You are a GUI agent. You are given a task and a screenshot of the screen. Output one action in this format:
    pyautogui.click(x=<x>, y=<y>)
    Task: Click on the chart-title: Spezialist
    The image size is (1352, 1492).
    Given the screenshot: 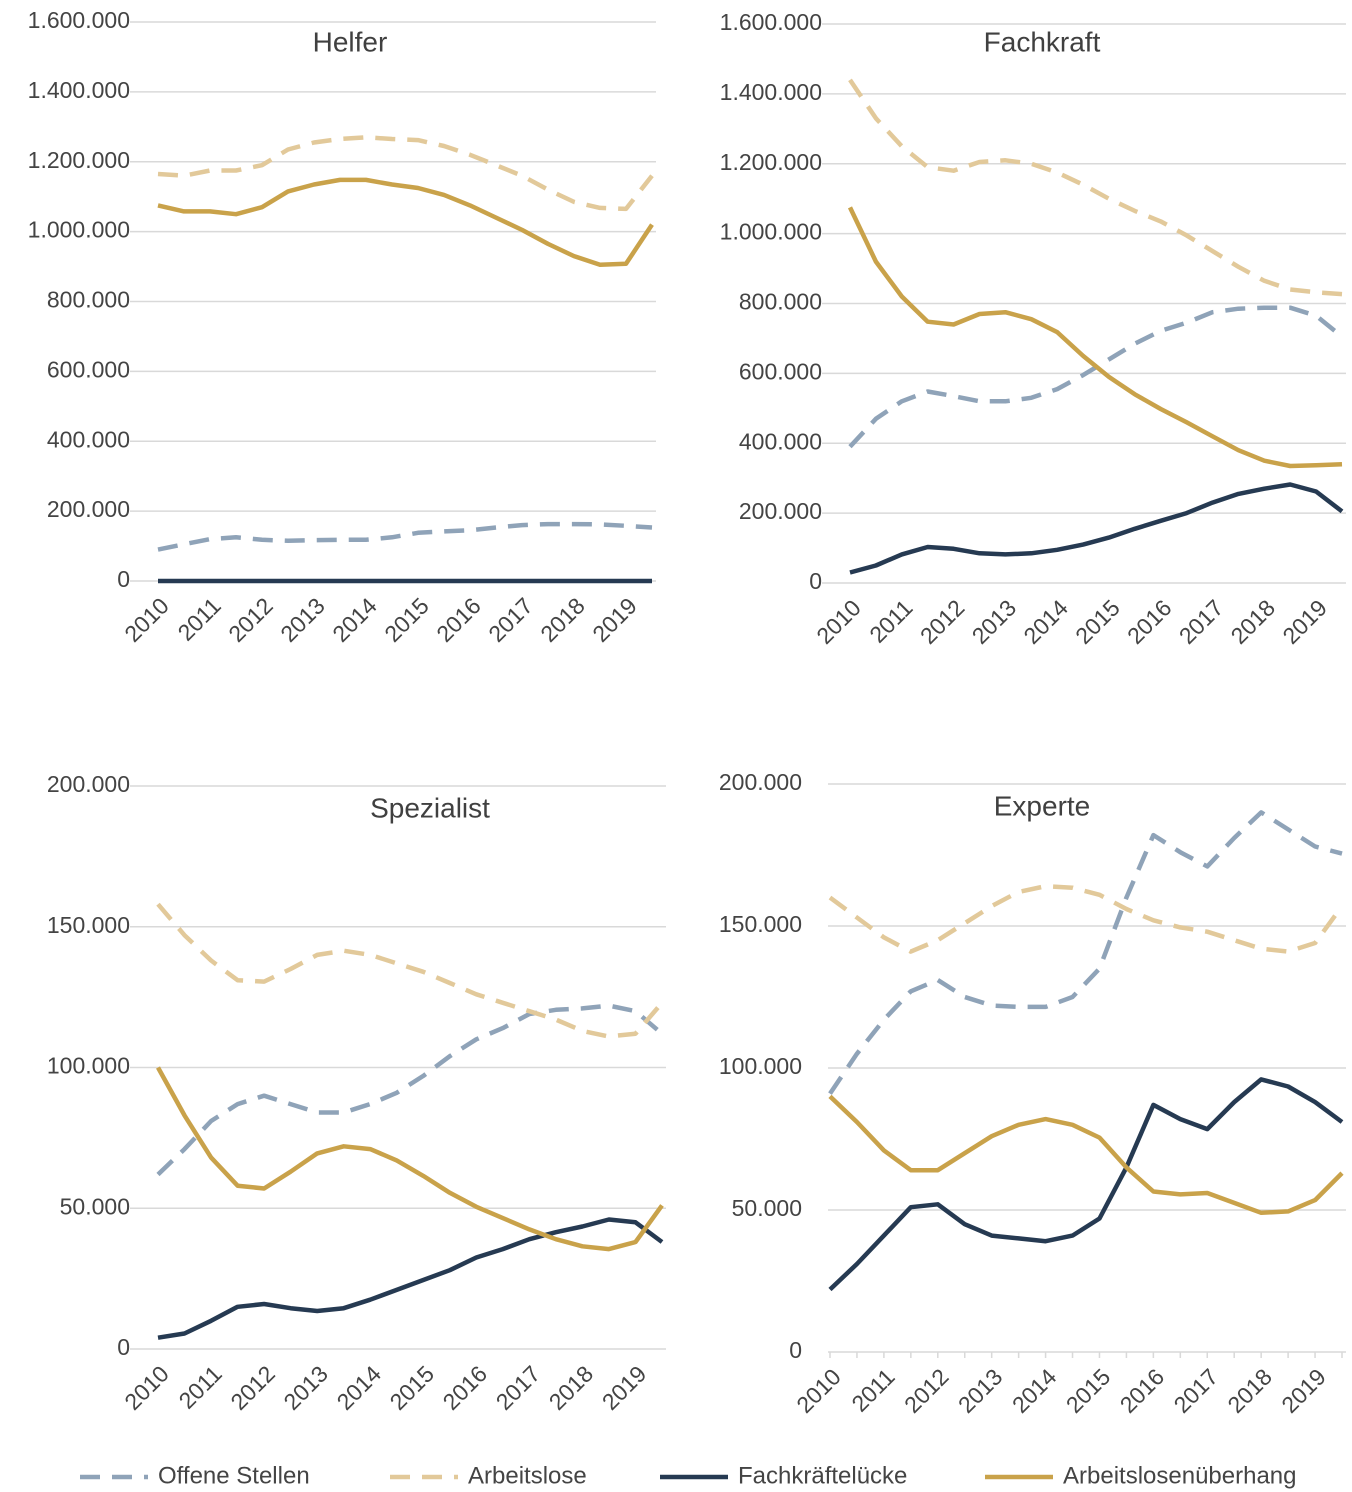 What is the action you would take?
    pyautogui.click(x=430, y=807)
    